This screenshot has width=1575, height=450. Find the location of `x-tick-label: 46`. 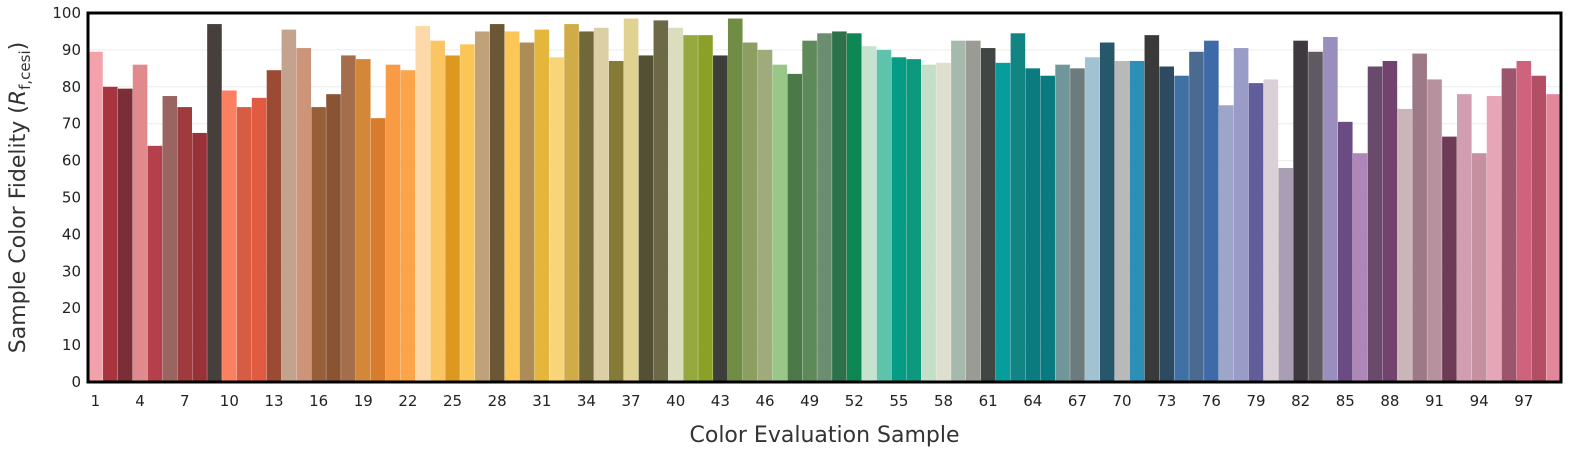

x-tick-label: 46 is located at coordinates (764, 401).